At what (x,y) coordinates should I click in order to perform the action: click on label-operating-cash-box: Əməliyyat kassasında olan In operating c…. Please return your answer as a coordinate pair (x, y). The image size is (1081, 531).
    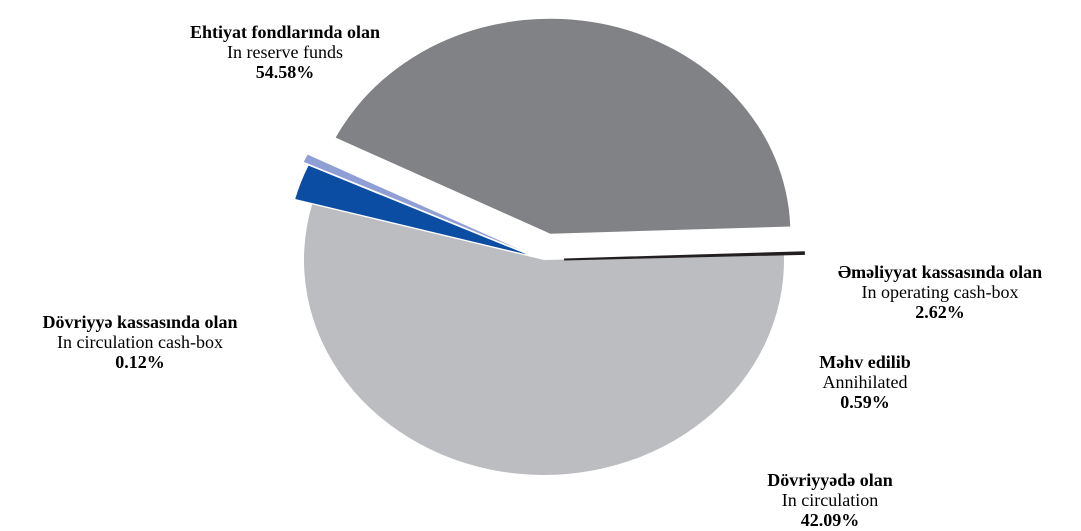
    Looking at the image, I should click on (940, 292).